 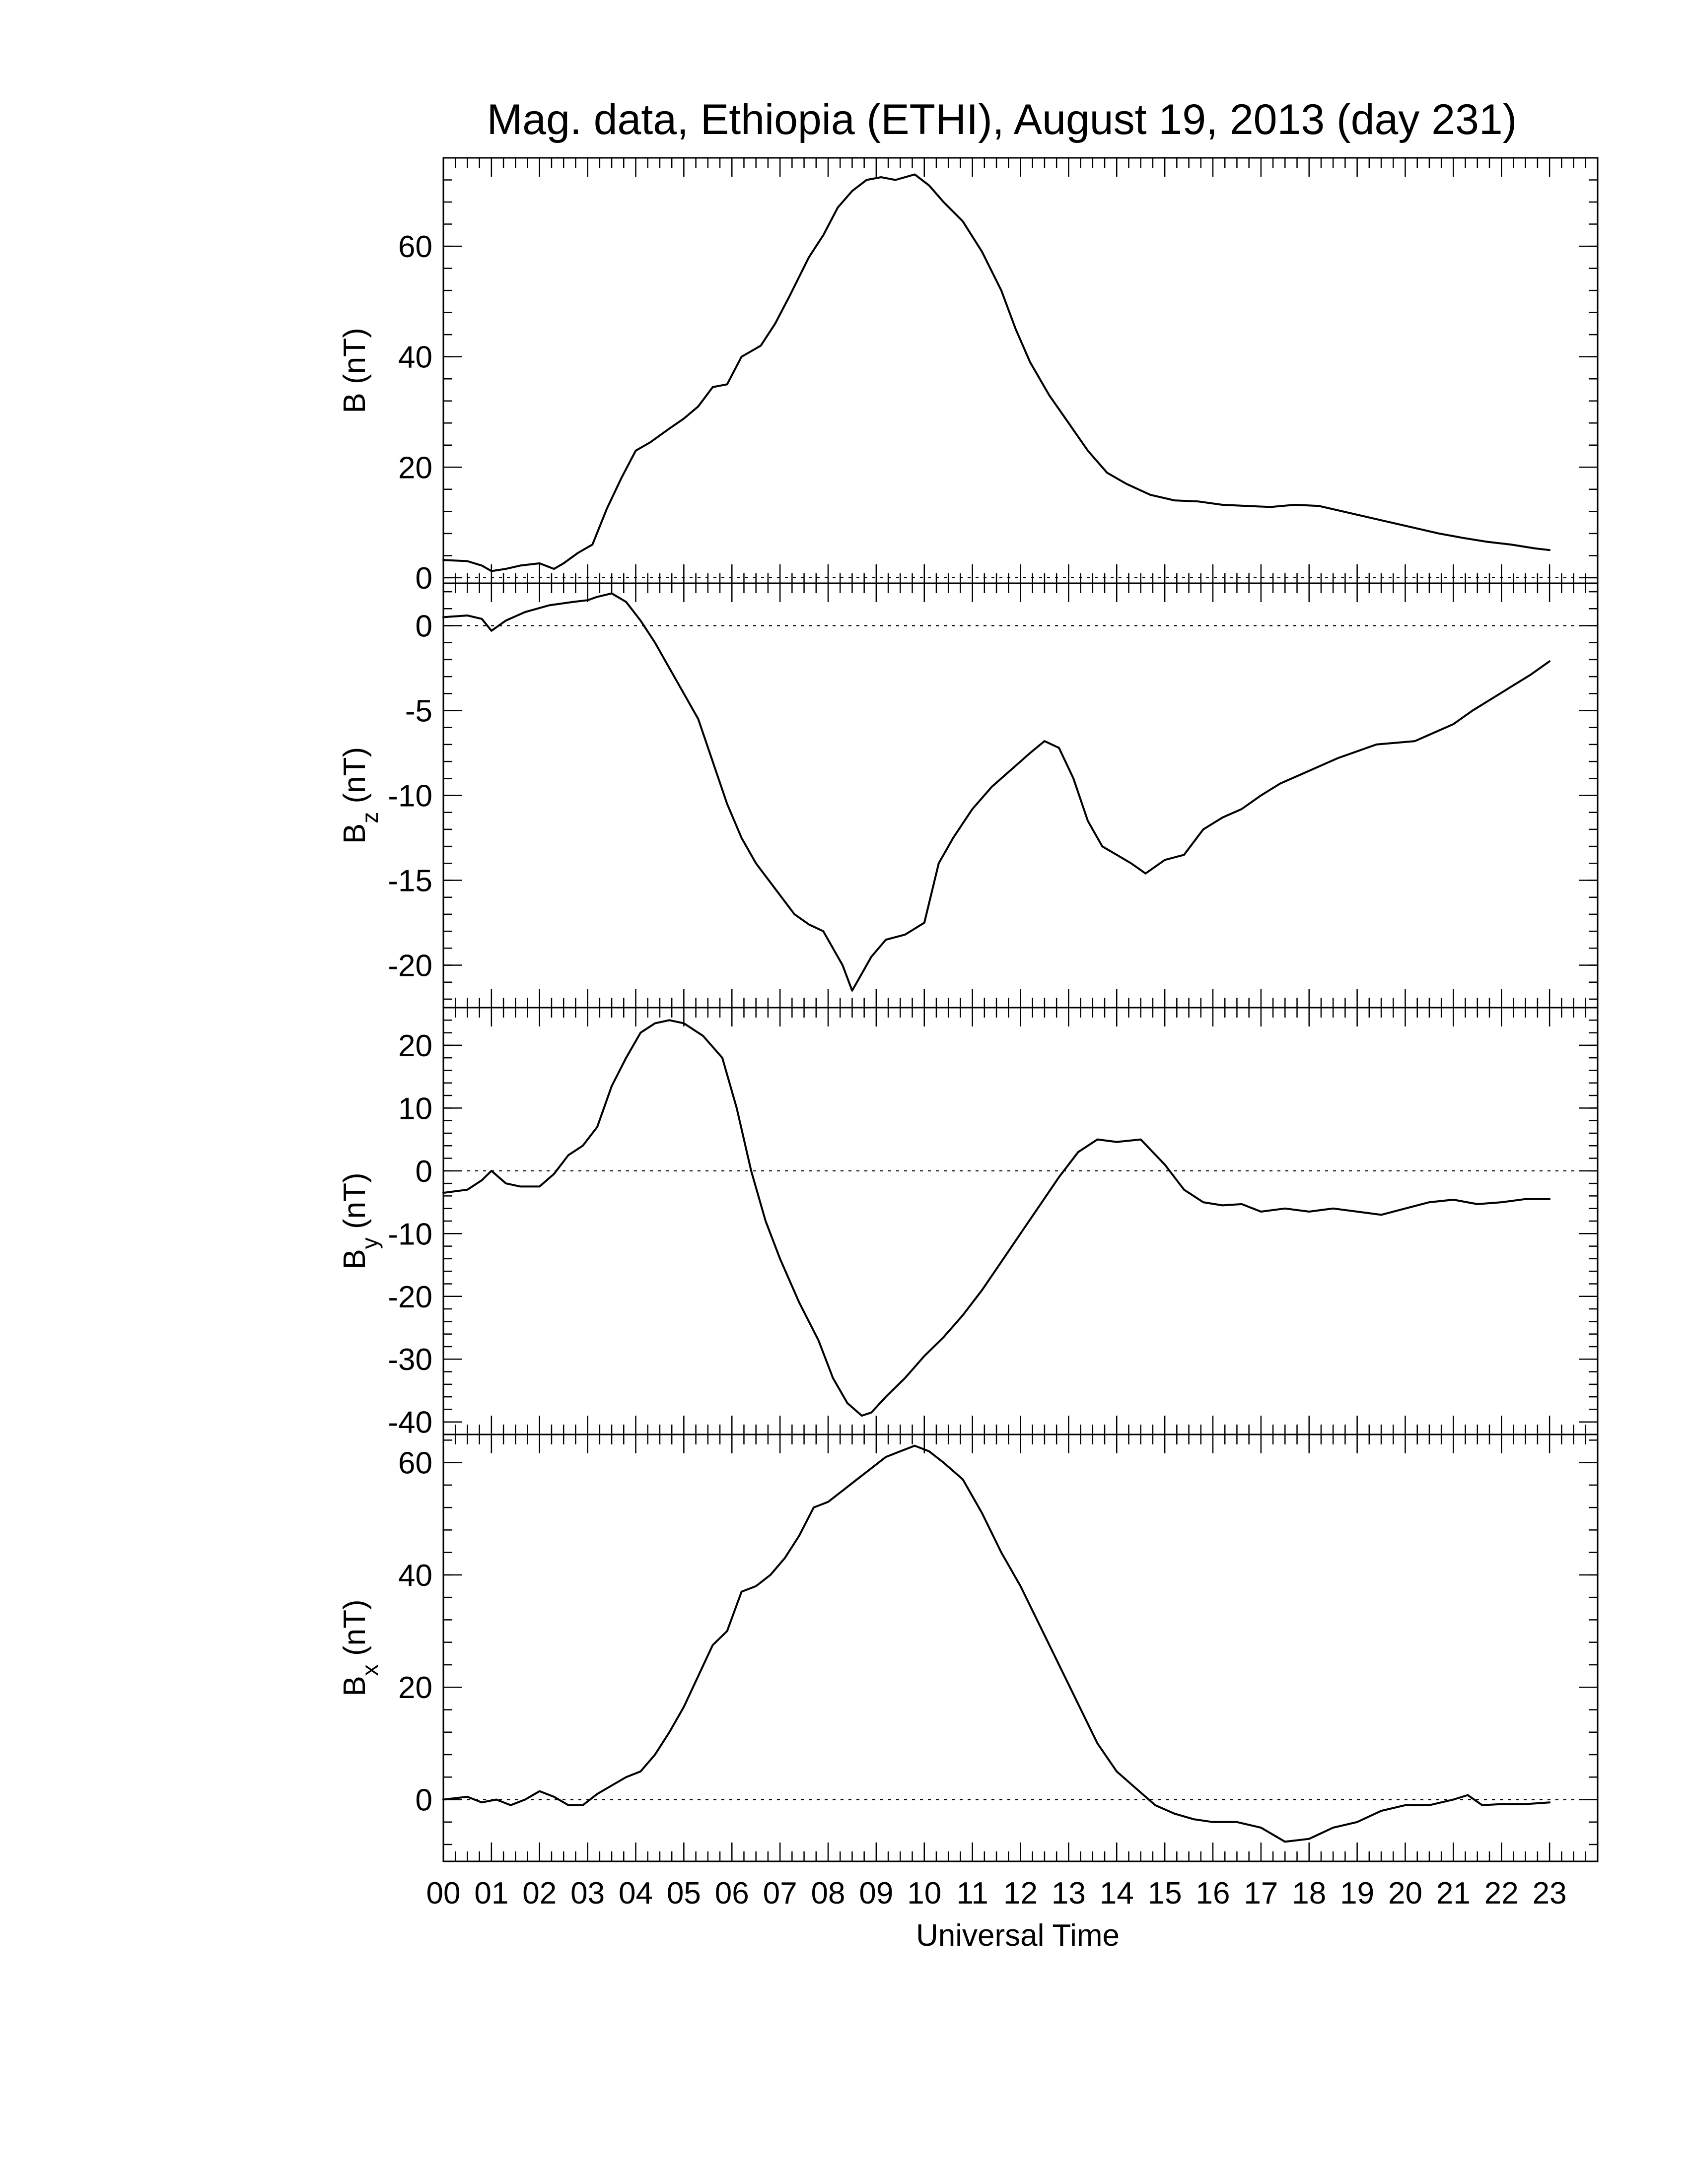 What do you see at coordinates (876, 1893) in the screenshot?
I see `x-tick-label: 09` at bounding box center [876, 1893].